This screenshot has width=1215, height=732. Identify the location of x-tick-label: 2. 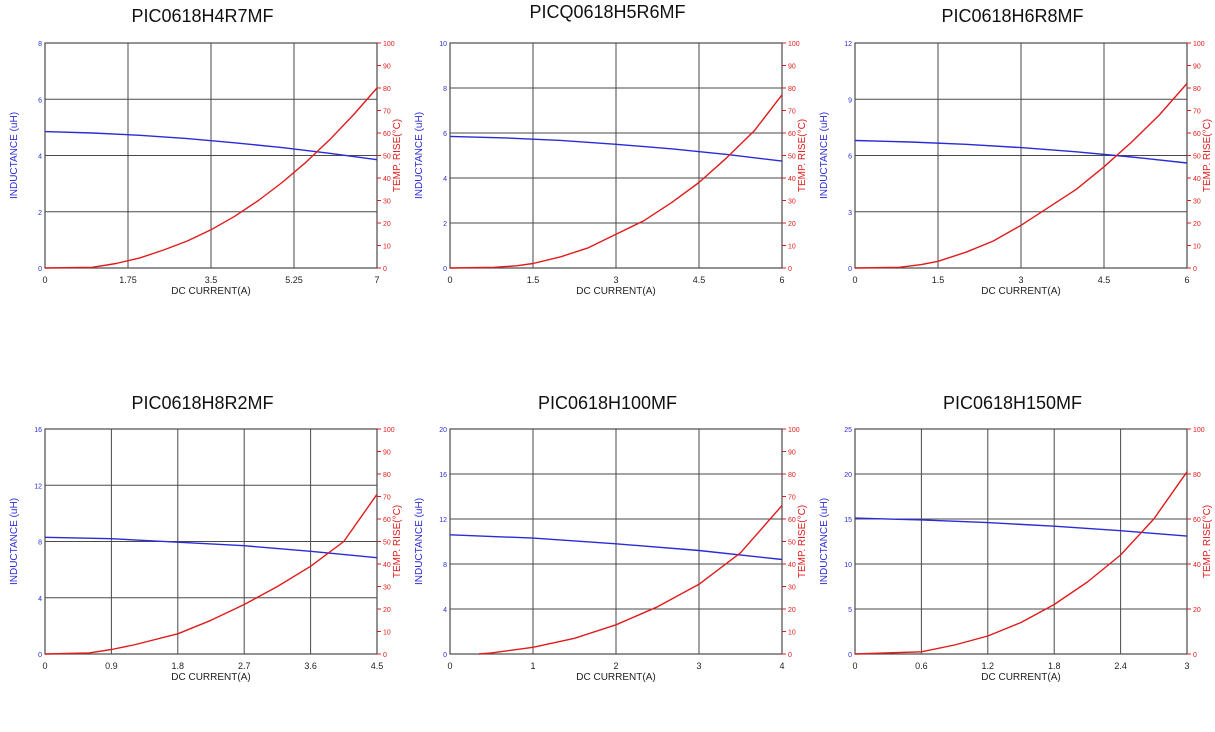
(615, 666).